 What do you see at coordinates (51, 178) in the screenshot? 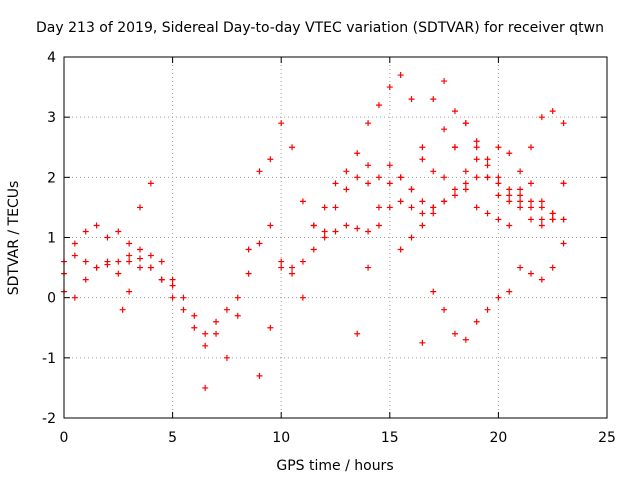
I see `y-tick-label: 2` at bounding box center [51, 178].